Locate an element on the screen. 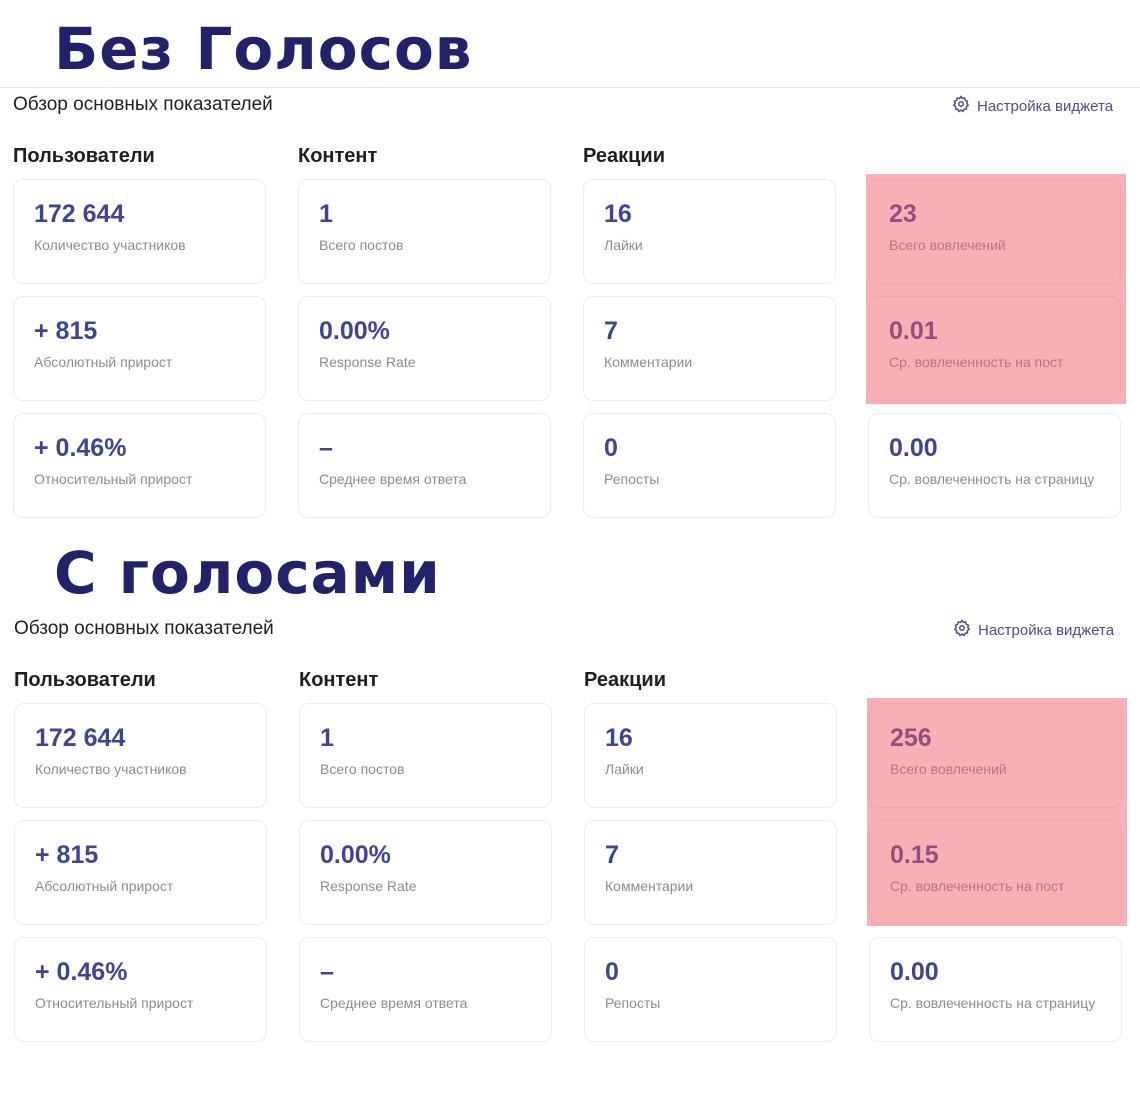  metric-value: 0.01 is located at coordinates (913, 331).